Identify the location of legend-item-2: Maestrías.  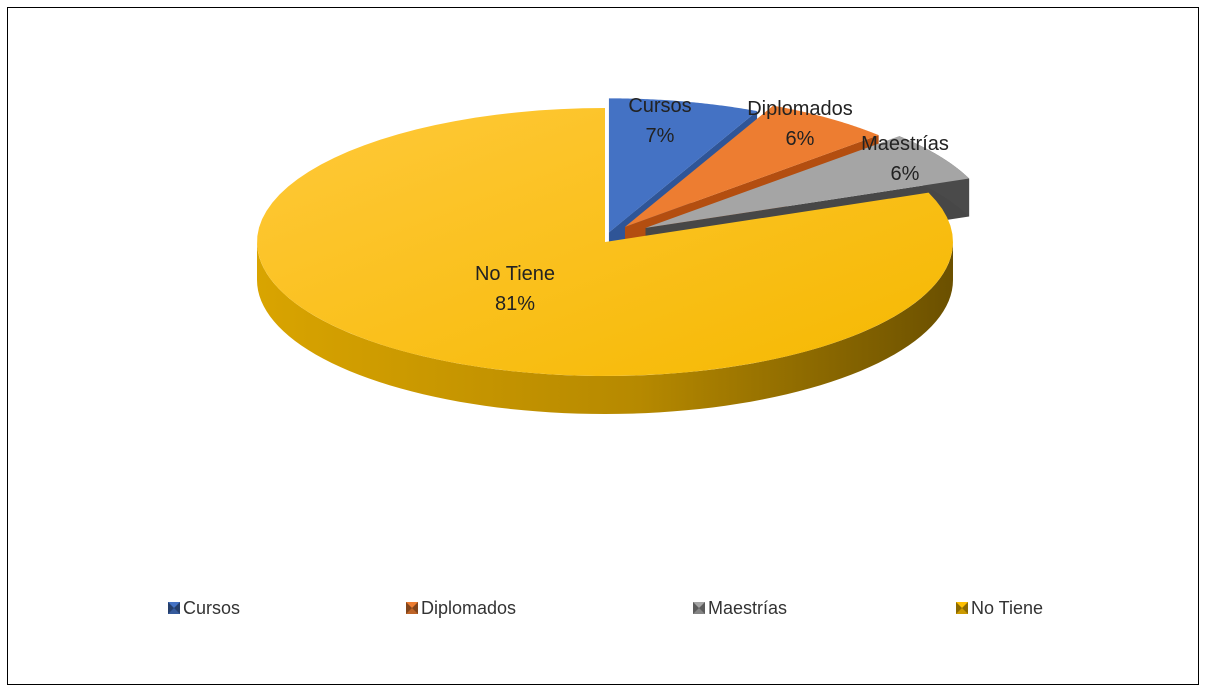
(740, 608).